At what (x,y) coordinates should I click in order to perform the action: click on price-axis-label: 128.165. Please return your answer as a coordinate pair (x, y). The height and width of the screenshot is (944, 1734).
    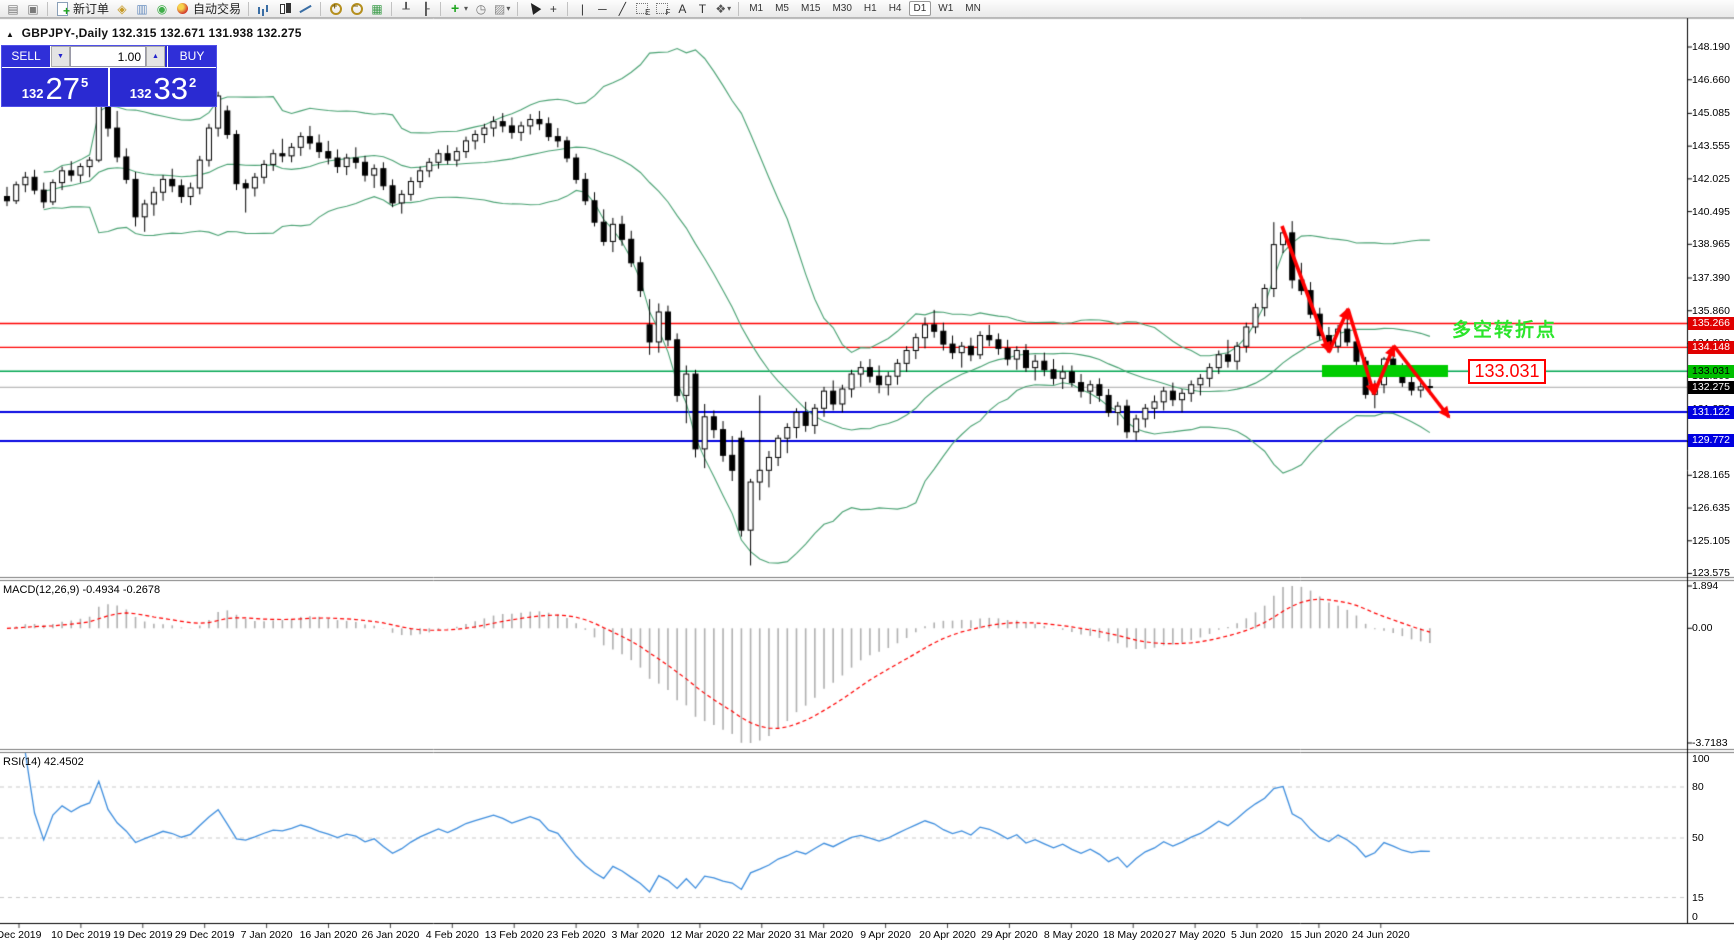
    Looking at the image, I should click on (1711, 475).